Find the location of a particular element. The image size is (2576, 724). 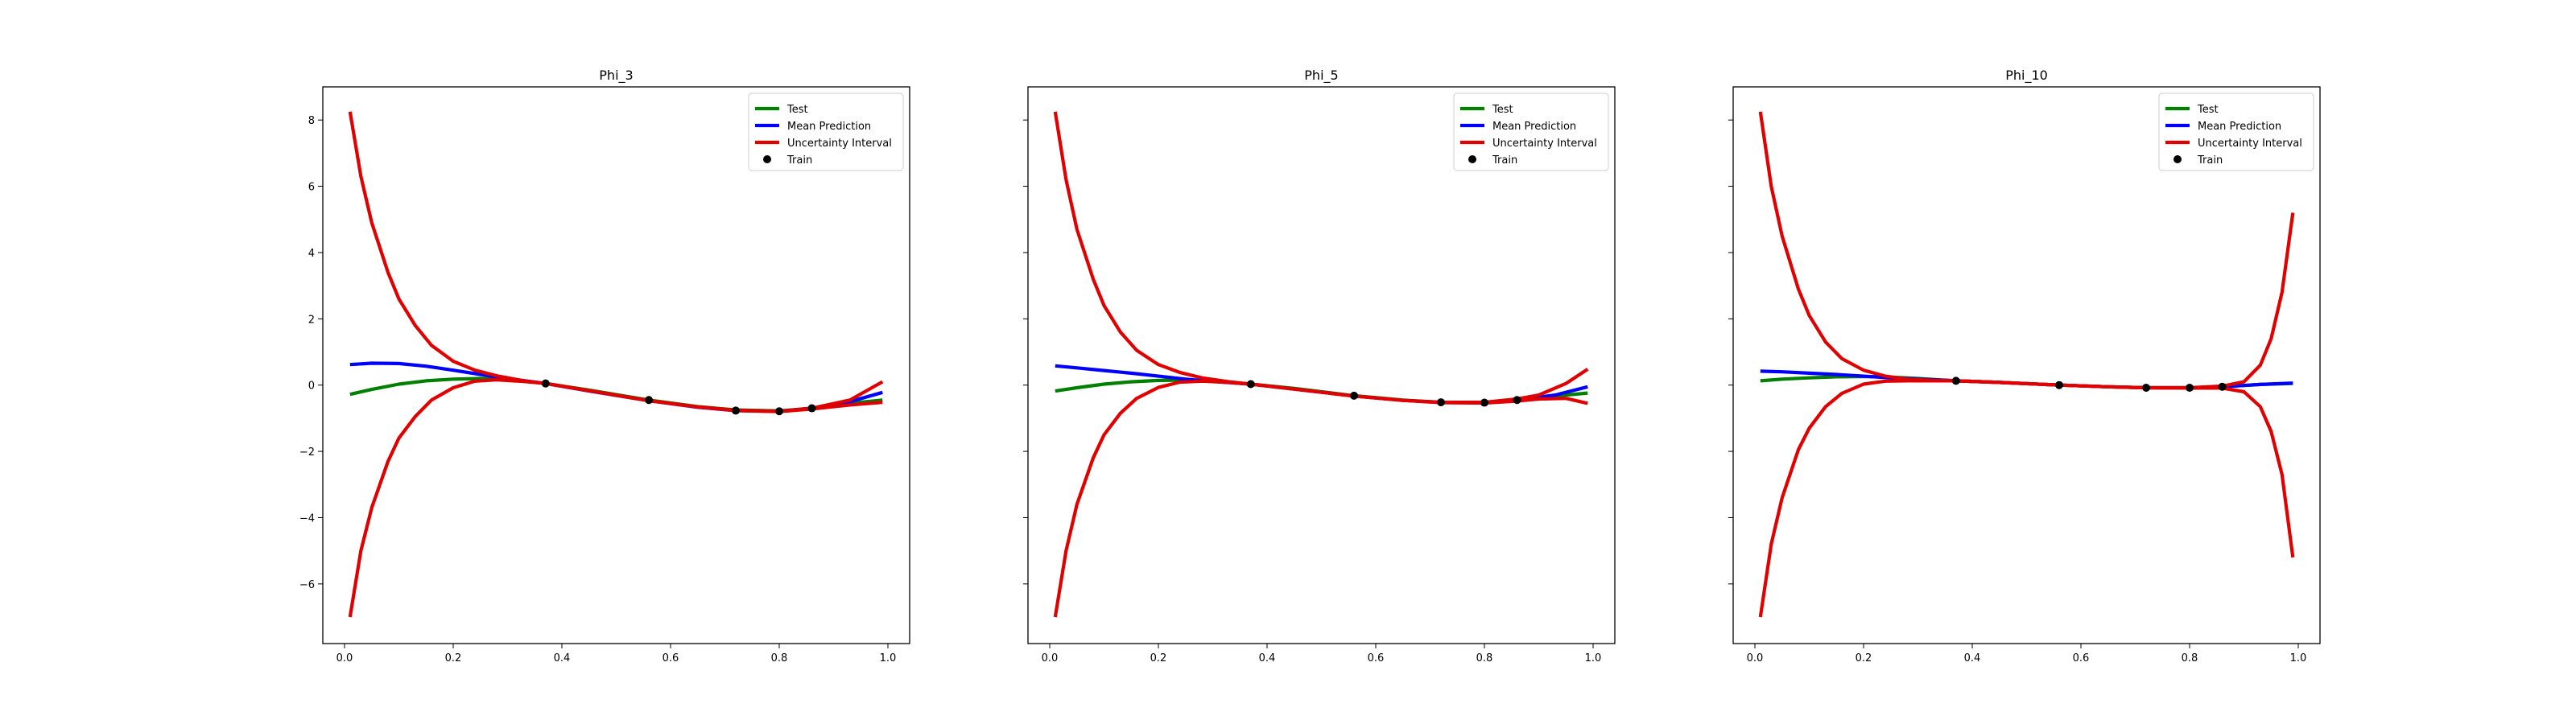

y-tick-label: −2 is located at coordinates (307, 452).